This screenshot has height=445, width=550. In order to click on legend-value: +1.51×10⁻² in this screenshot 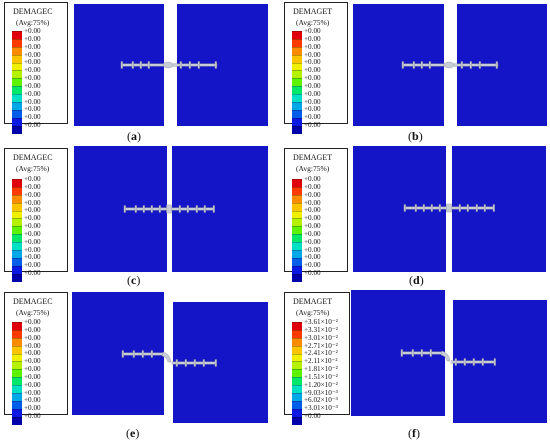, I will do `click(321, 376)`.